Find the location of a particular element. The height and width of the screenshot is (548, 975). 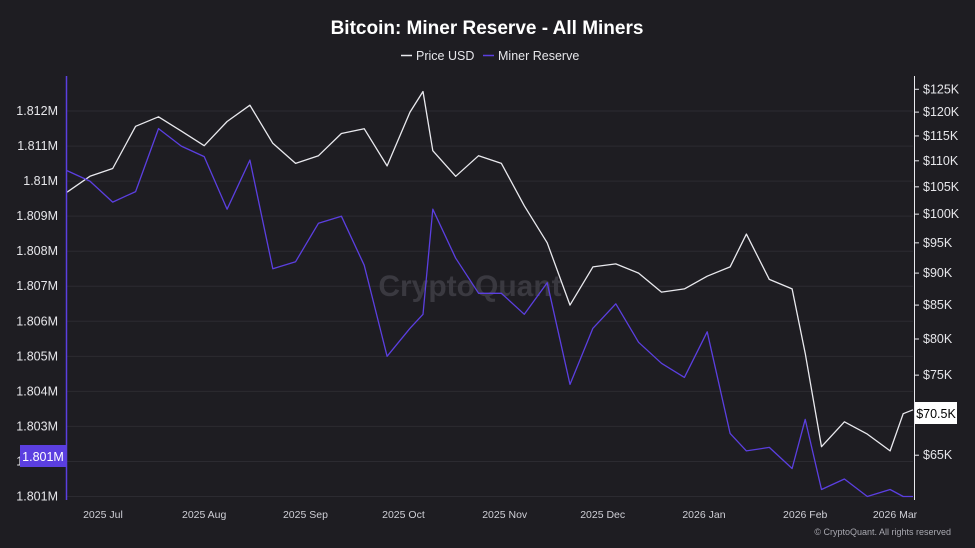

right-tick-label: $120K is located at coordinates (941, 112).